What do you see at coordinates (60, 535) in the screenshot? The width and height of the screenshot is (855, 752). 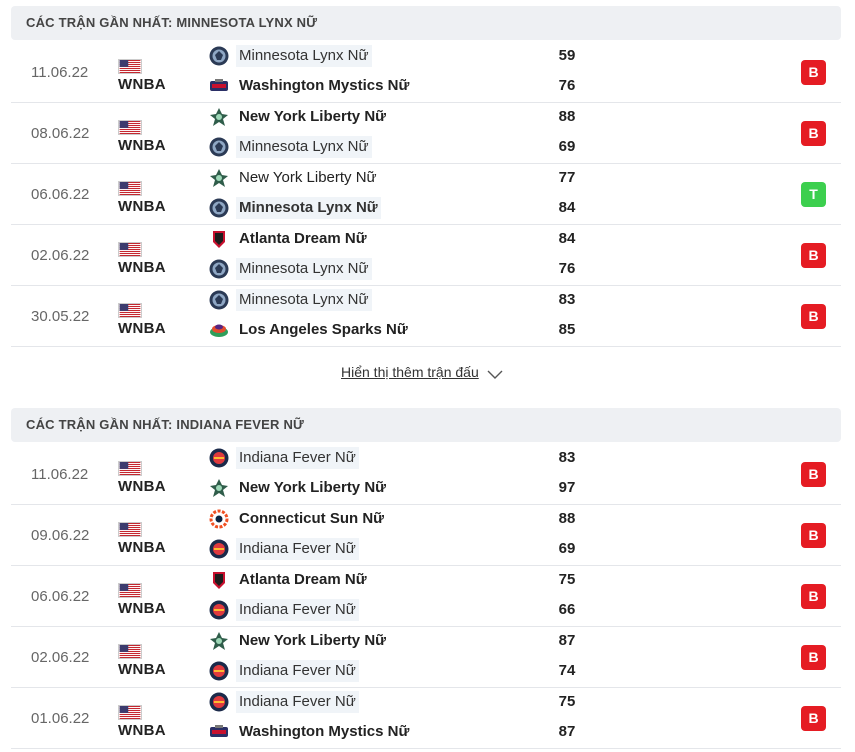 I see `match-date: 09.06.22` at bounding box center [60, 535].